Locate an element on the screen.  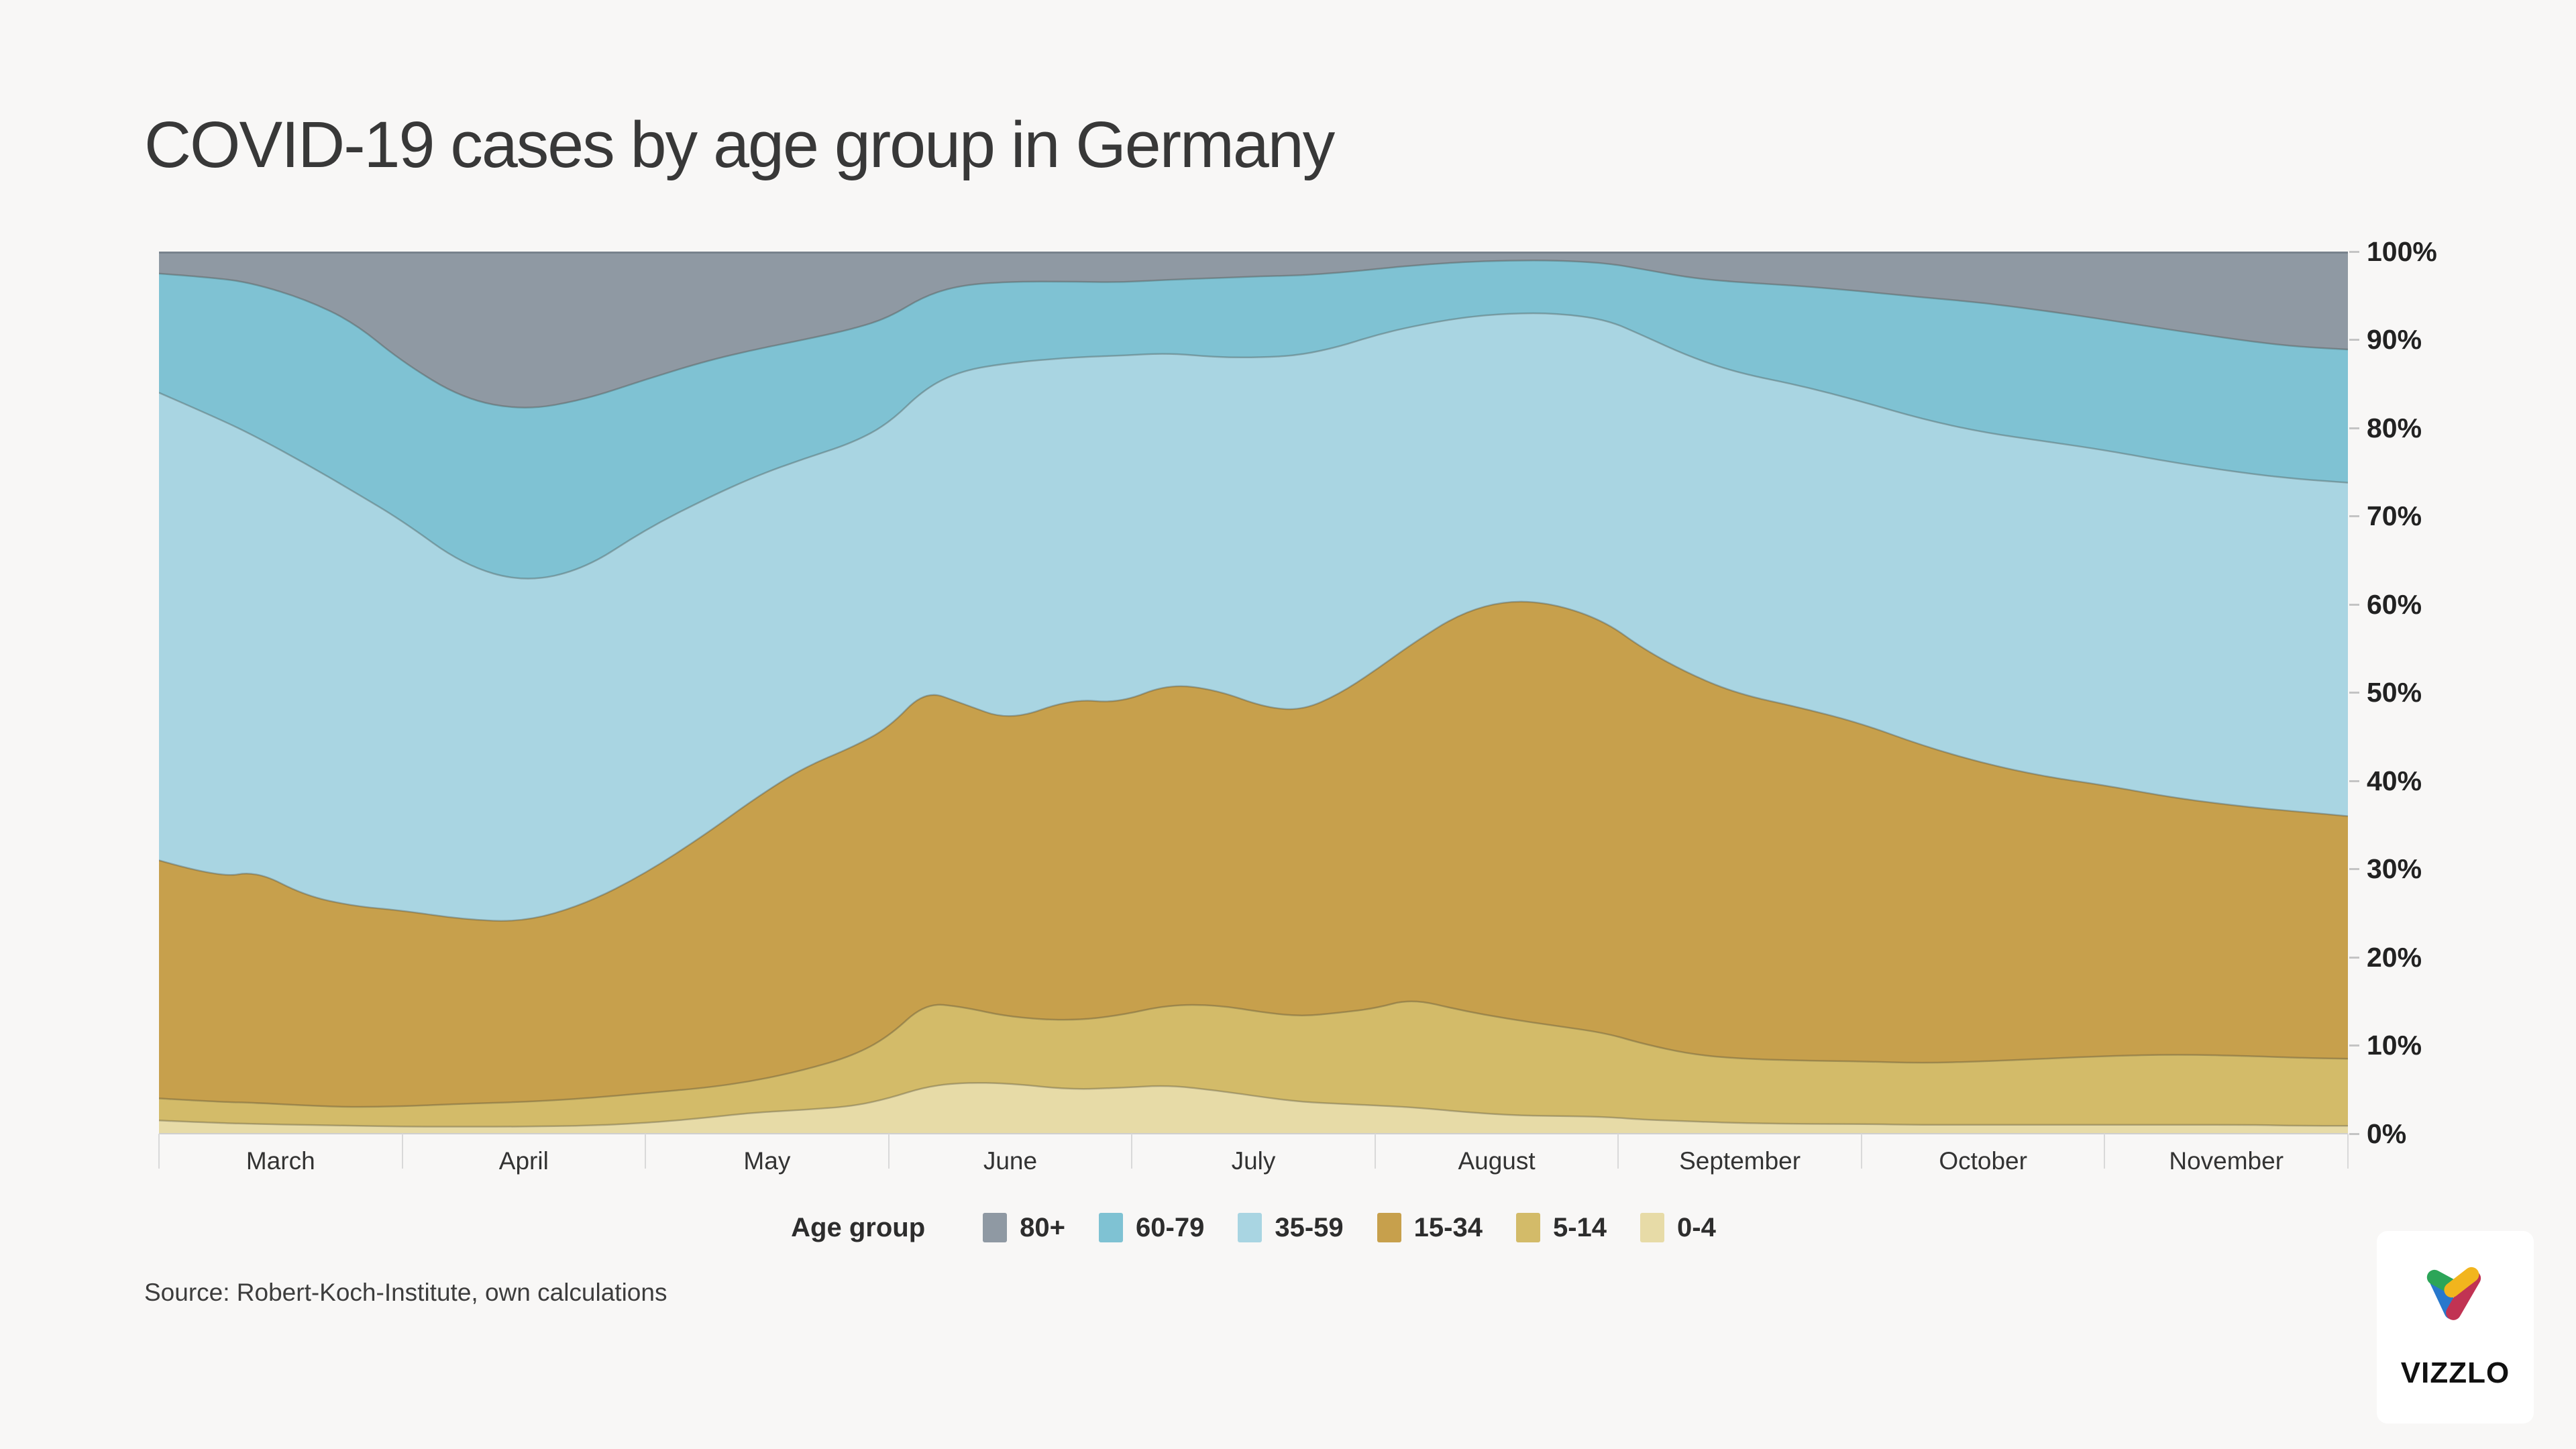
x-month-label: March is located at coordinates (280, 1161).